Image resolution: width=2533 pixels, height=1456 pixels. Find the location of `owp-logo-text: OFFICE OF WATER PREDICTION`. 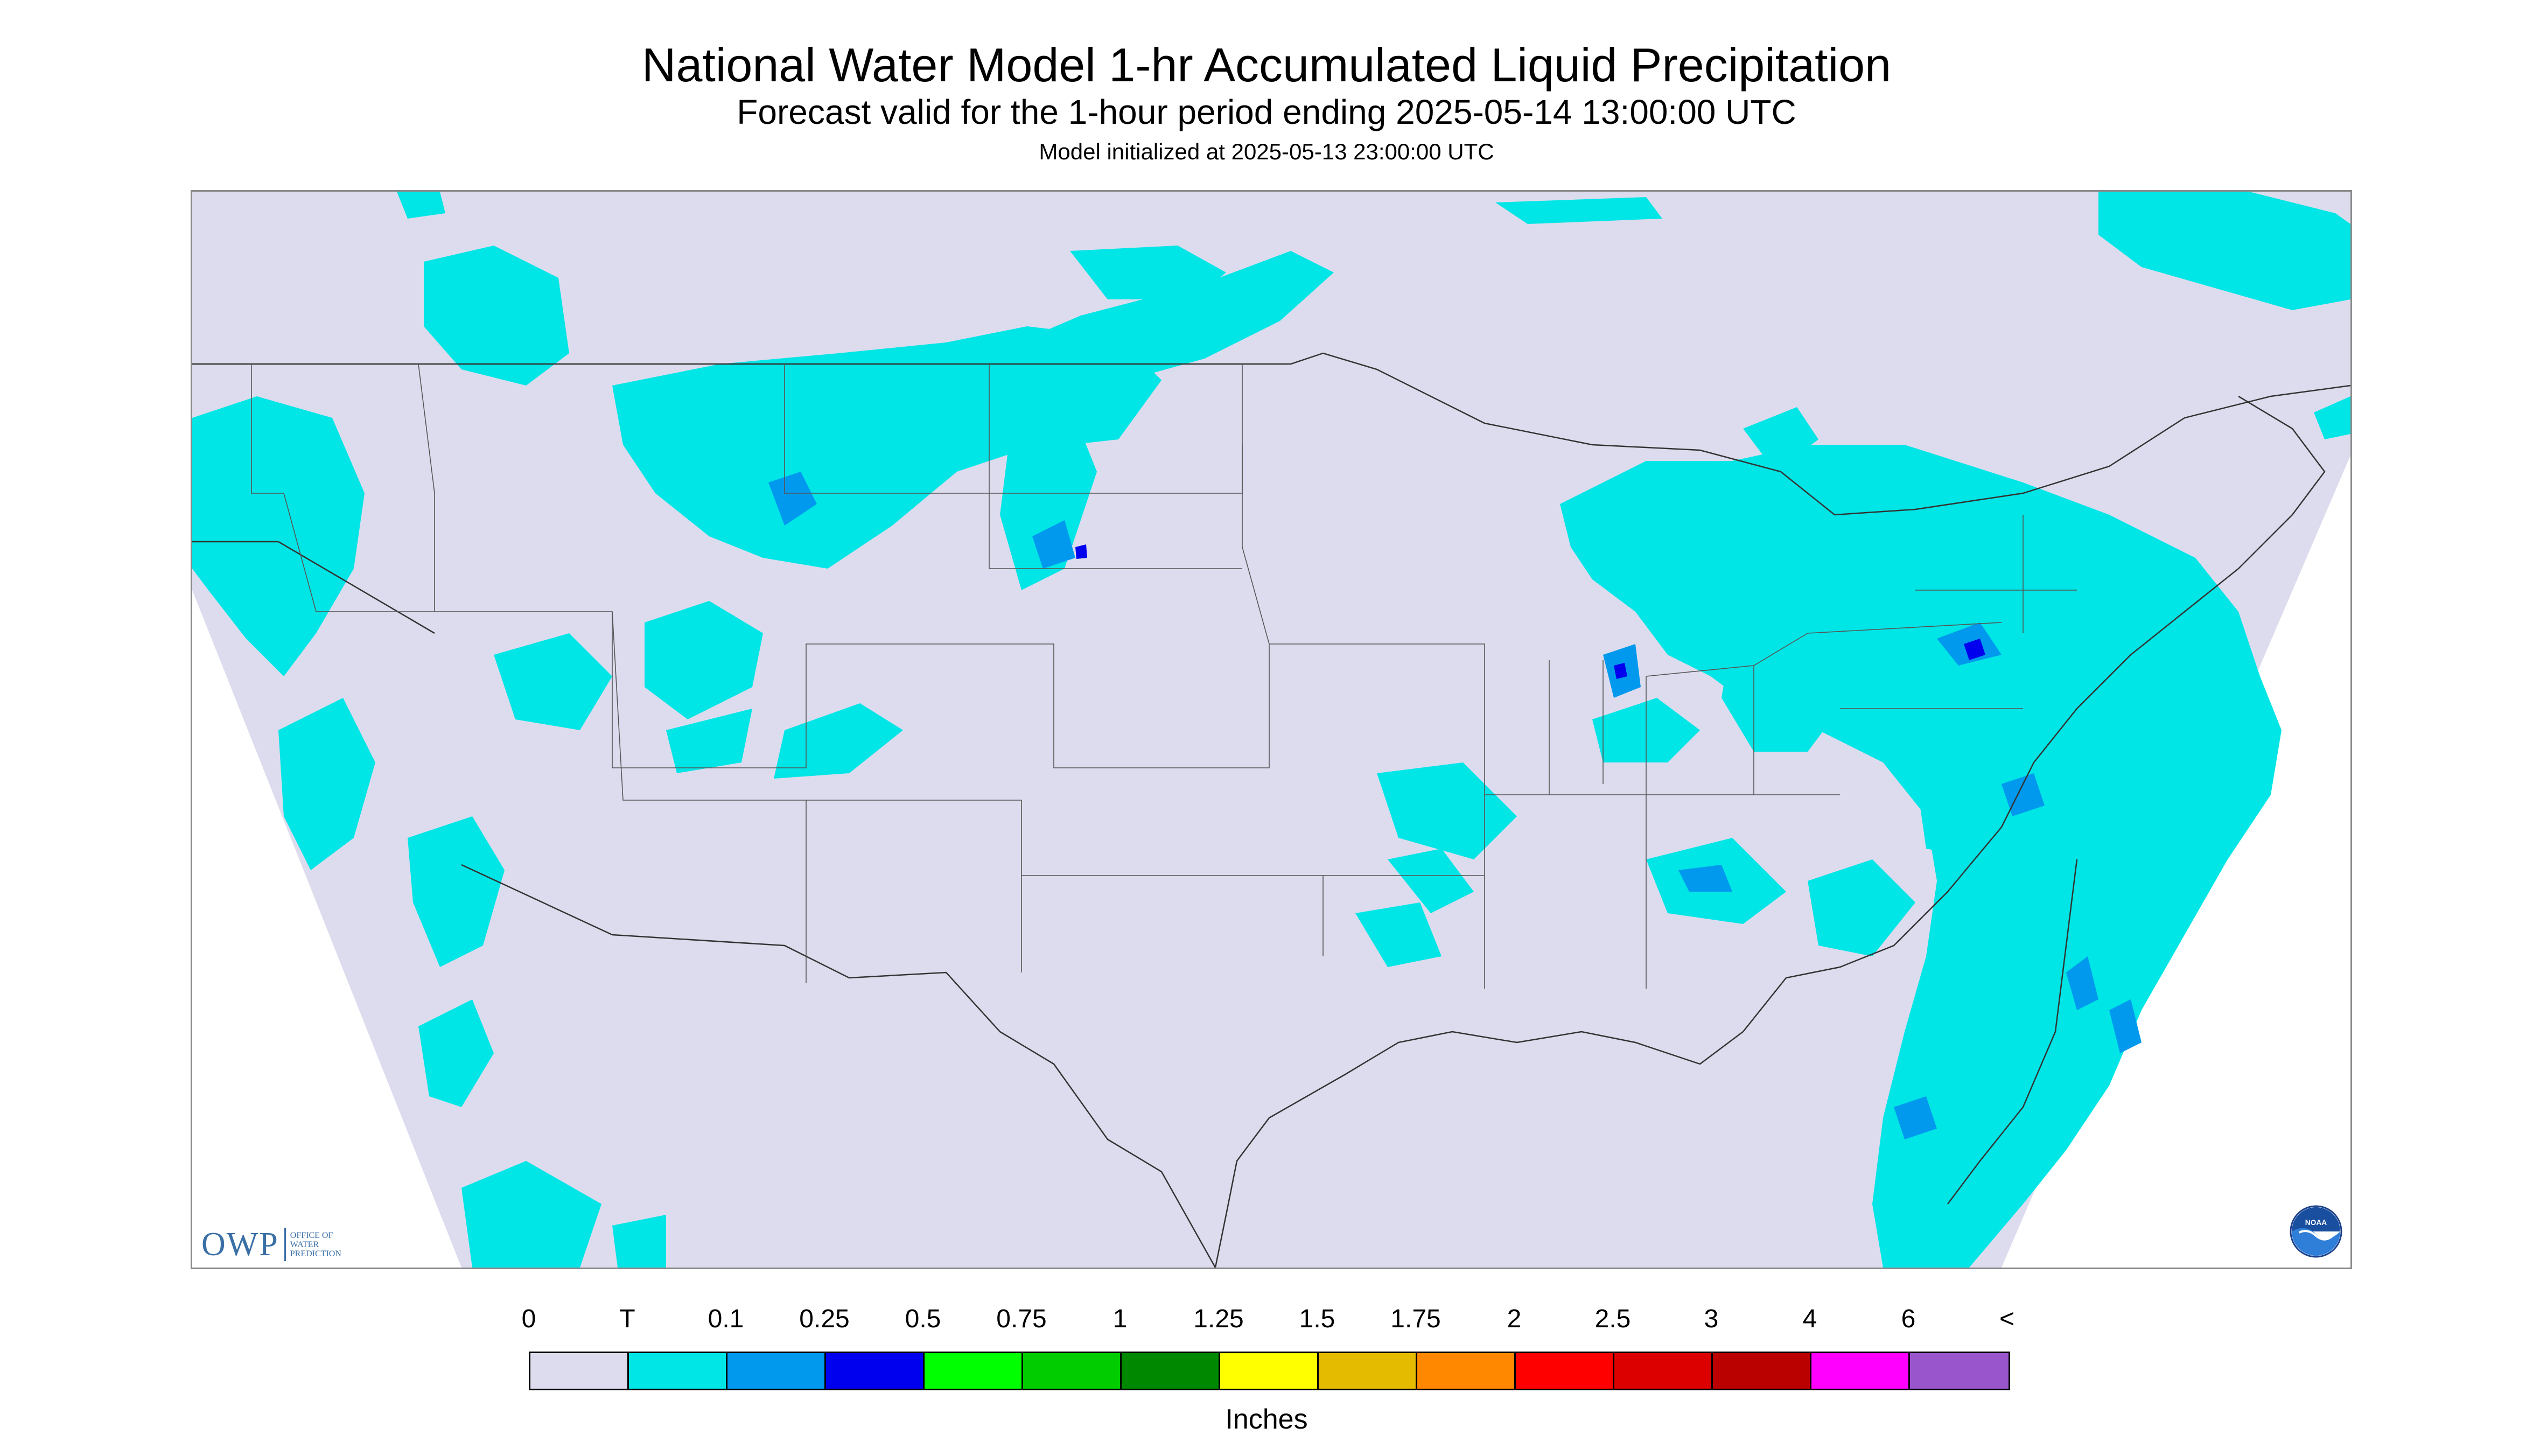

owp-logo-text: OFFICE OF WATER PREDICTION is located at coordinates (317, 1244).